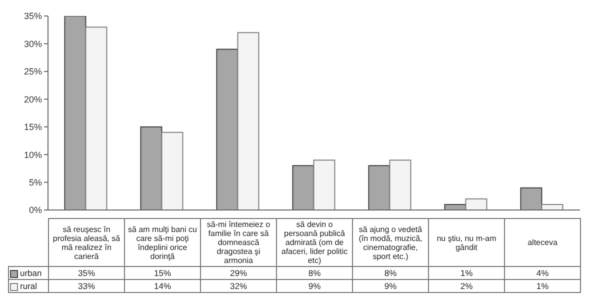  I want to click on x-tick-label: să reuşesc în profesia aleasă, să mă realizez în carieră, so click(86, 242).